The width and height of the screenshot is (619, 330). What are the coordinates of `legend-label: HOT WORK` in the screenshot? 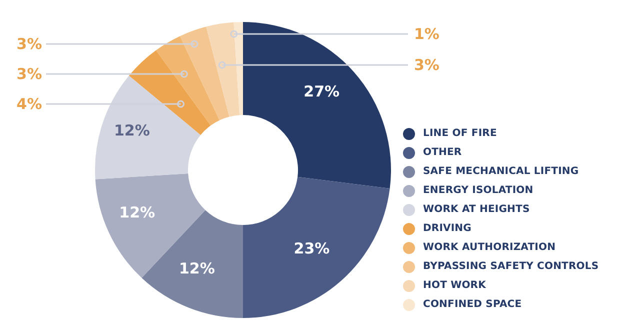 It's located at (454, 285).